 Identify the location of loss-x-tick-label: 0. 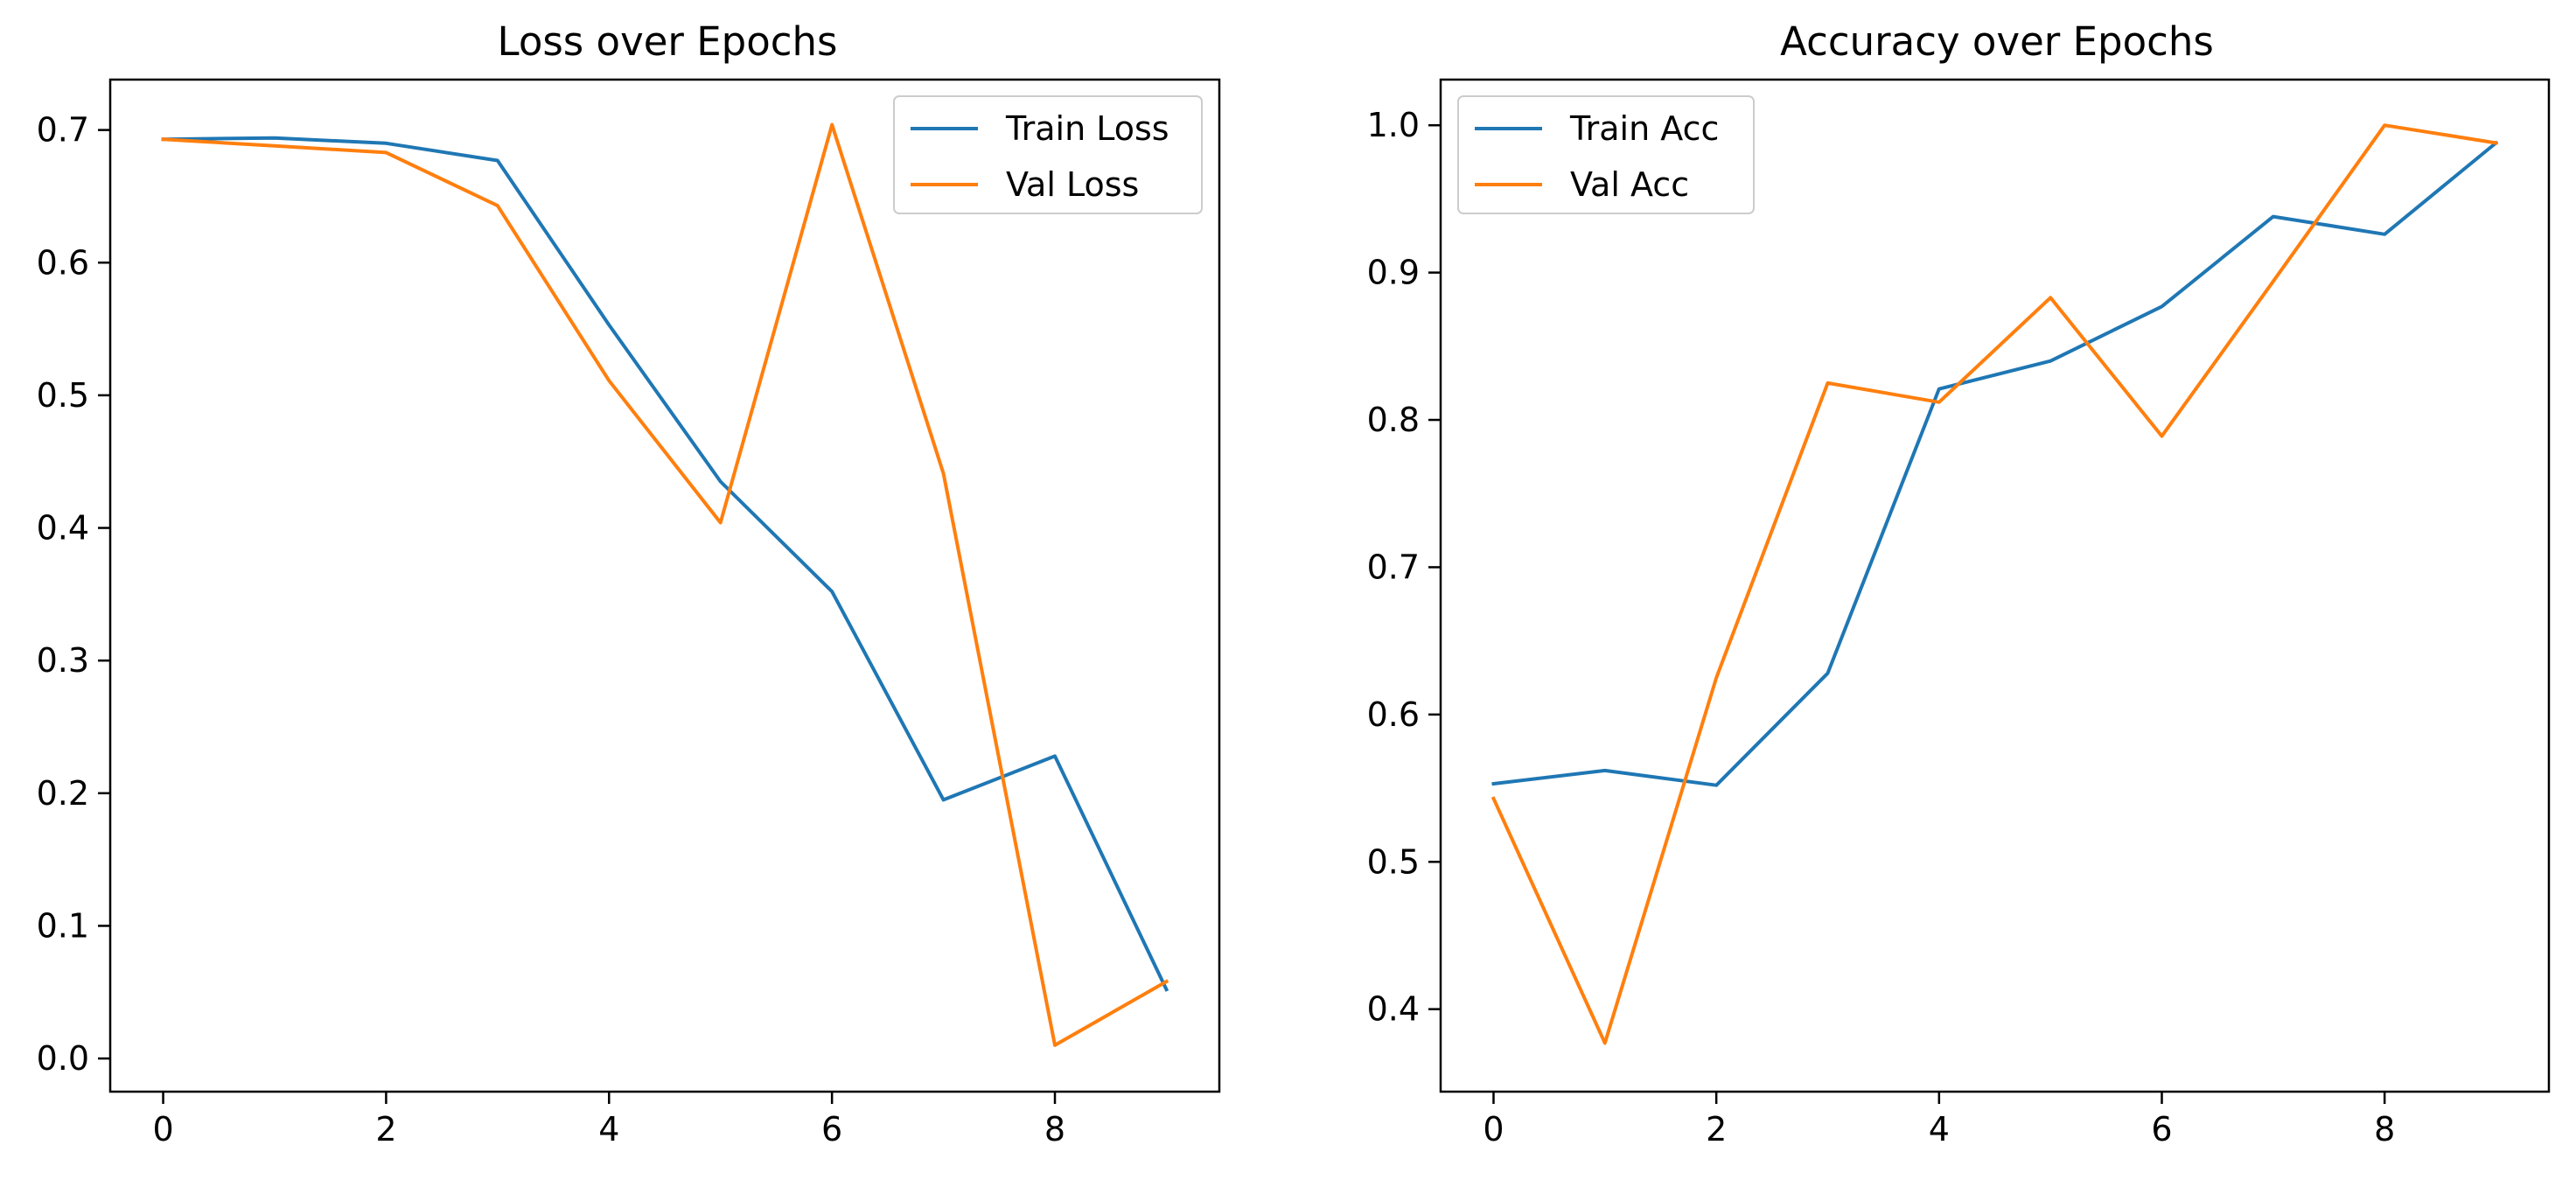
(162, 1129).